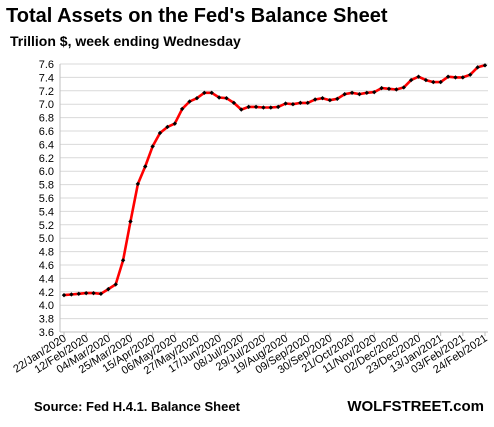 This screenshot has height=427, width=494. I want to click on y-tick-label: 4.0, so click(46, 306).